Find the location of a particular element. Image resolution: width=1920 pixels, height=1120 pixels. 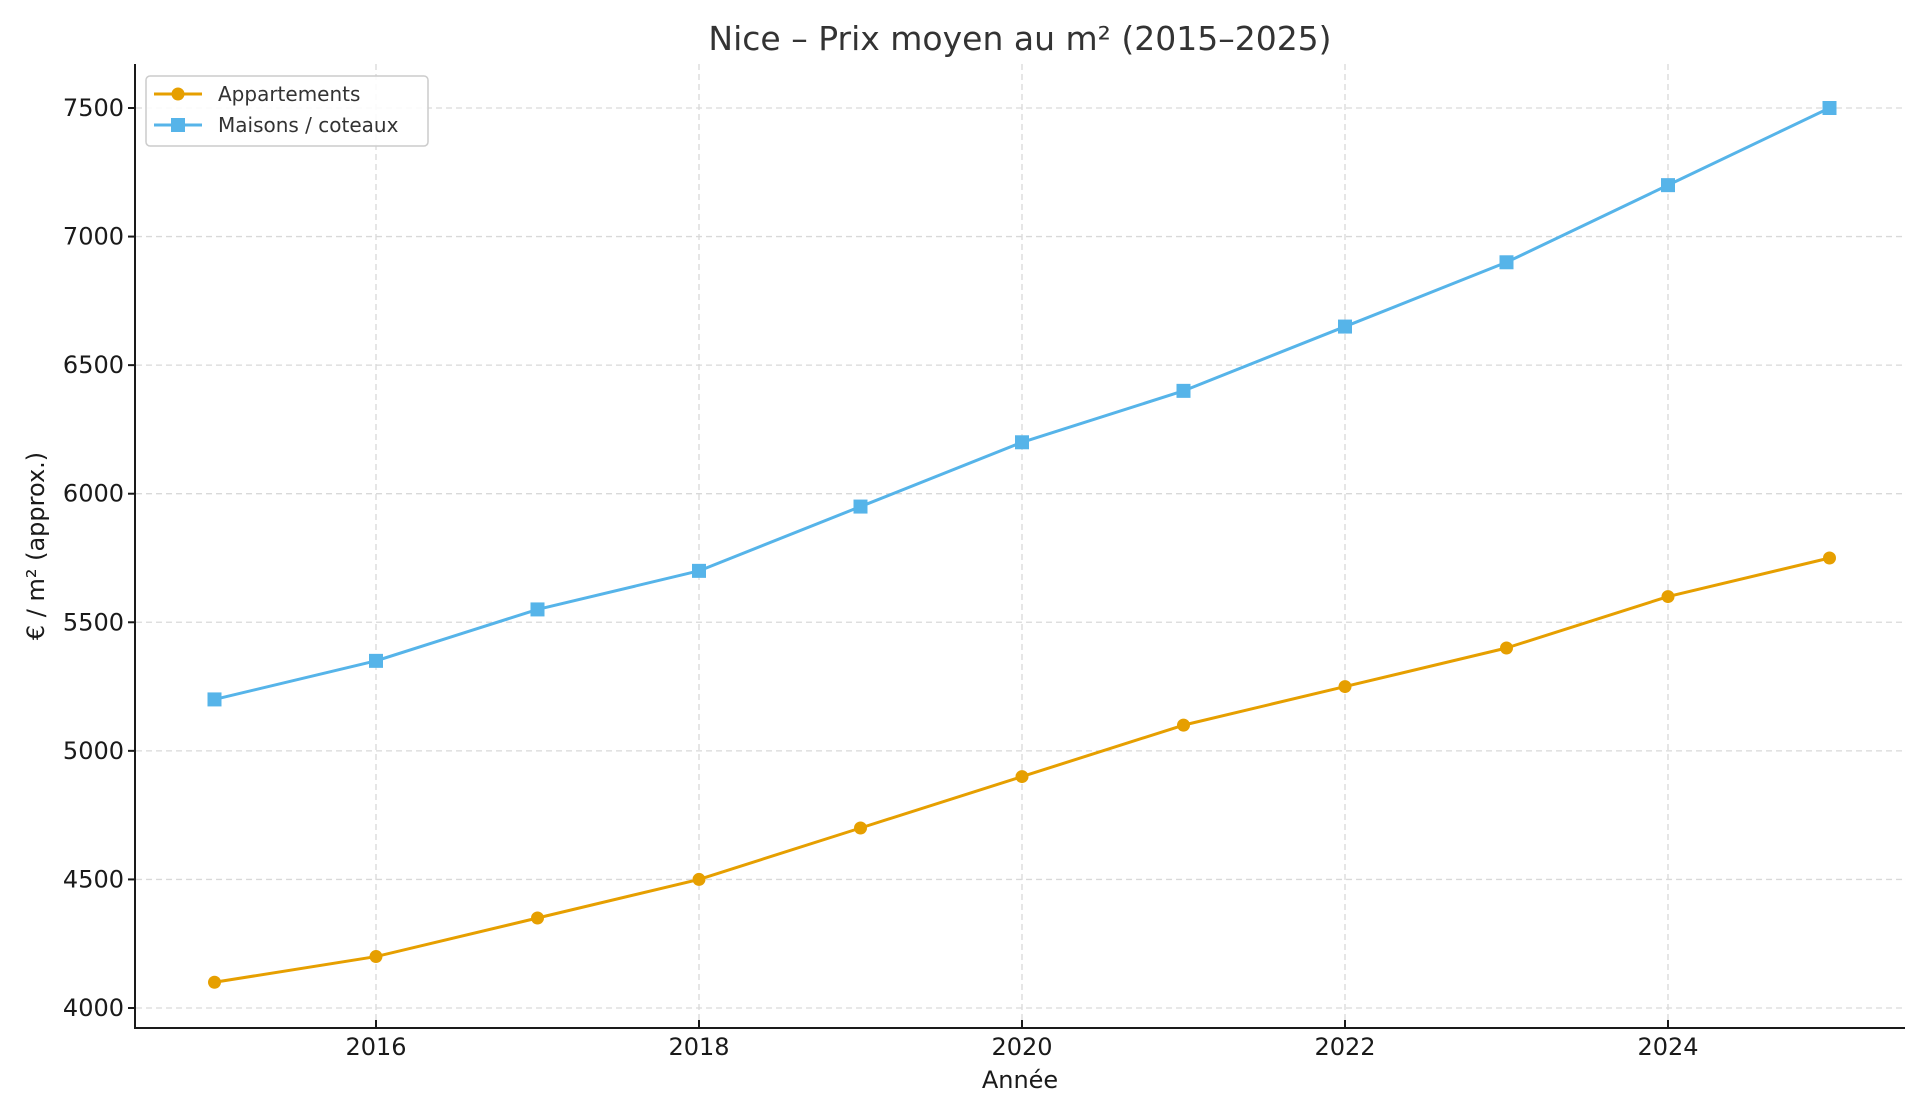

y-tick-label: 7500 is located at coordinates (93, 108).